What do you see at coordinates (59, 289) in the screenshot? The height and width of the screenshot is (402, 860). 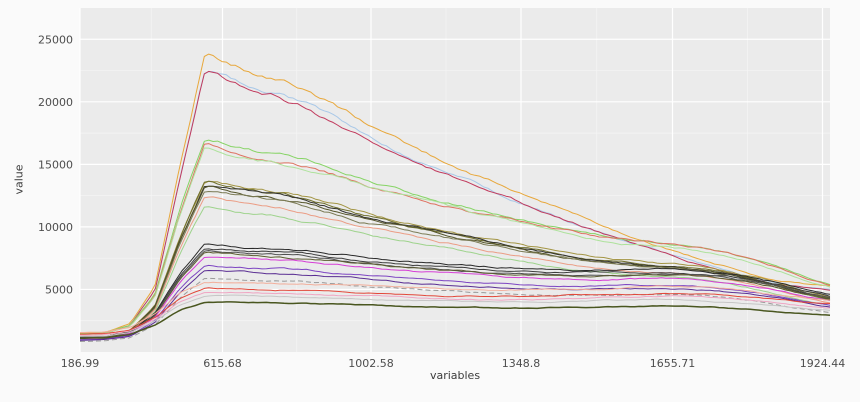 I see `y-tick-label: 5000` at bounding box center [59, 289].